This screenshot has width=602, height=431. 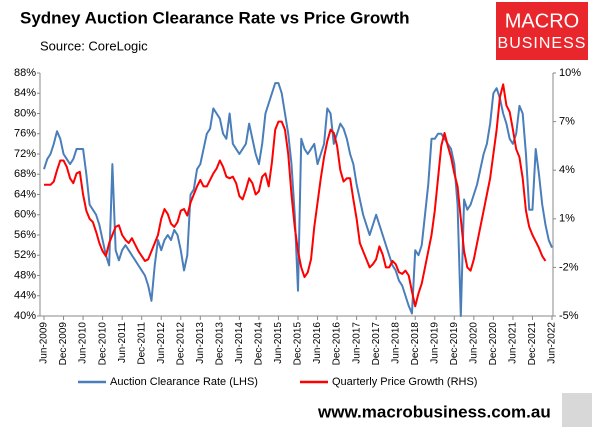 What do you see at coordinates (473, 343) in the screenshot?
I see `x-tick-label: Jun-2020` at bounding box center [473, 343].